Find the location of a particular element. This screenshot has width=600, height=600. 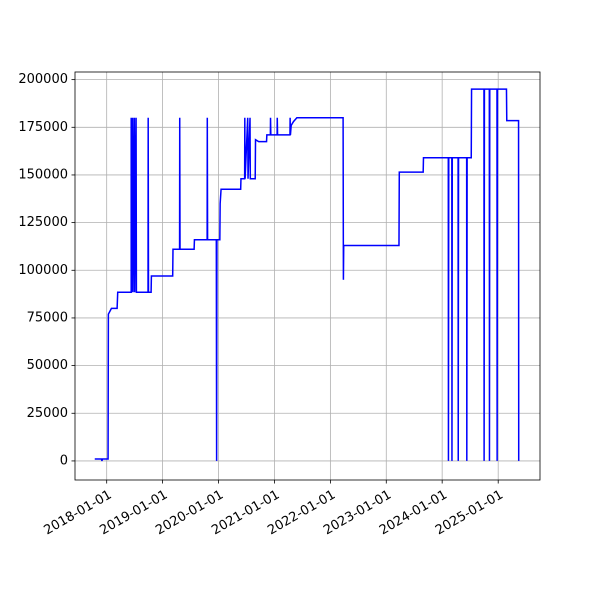

y-tick-label: 125000 is located at coordinates (43, 222).